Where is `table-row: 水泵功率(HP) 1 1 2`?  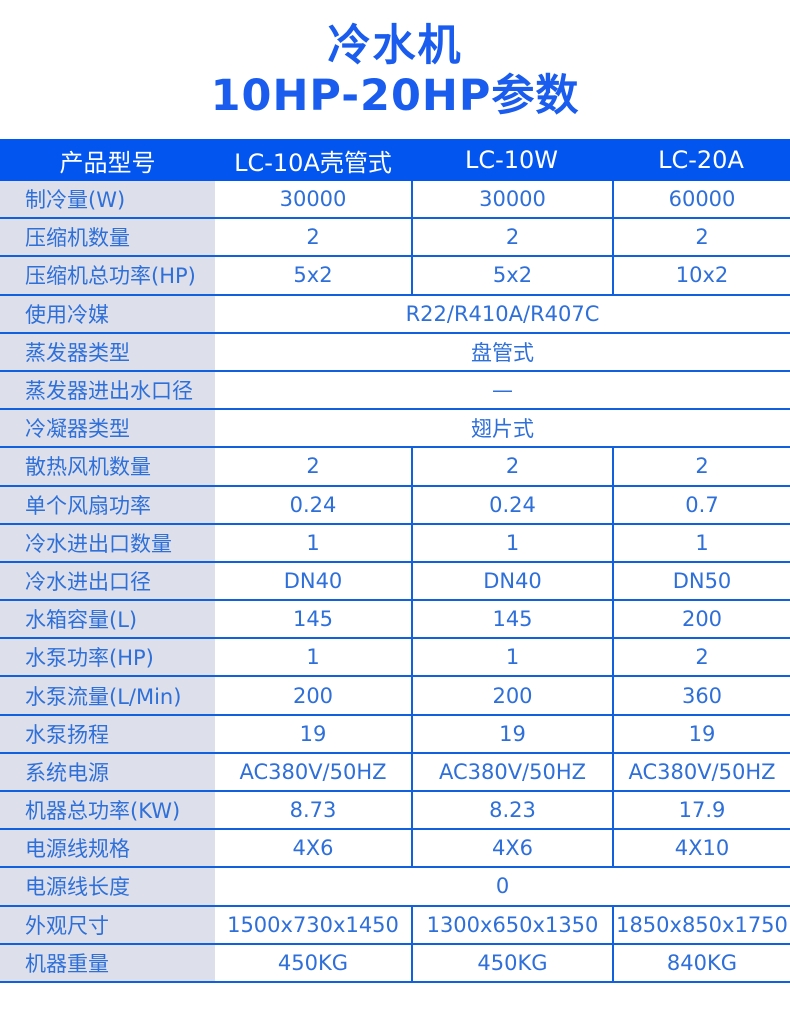 table-row: 水泵功率(HP) 1 1 2 is located at coordinates (395, 656).